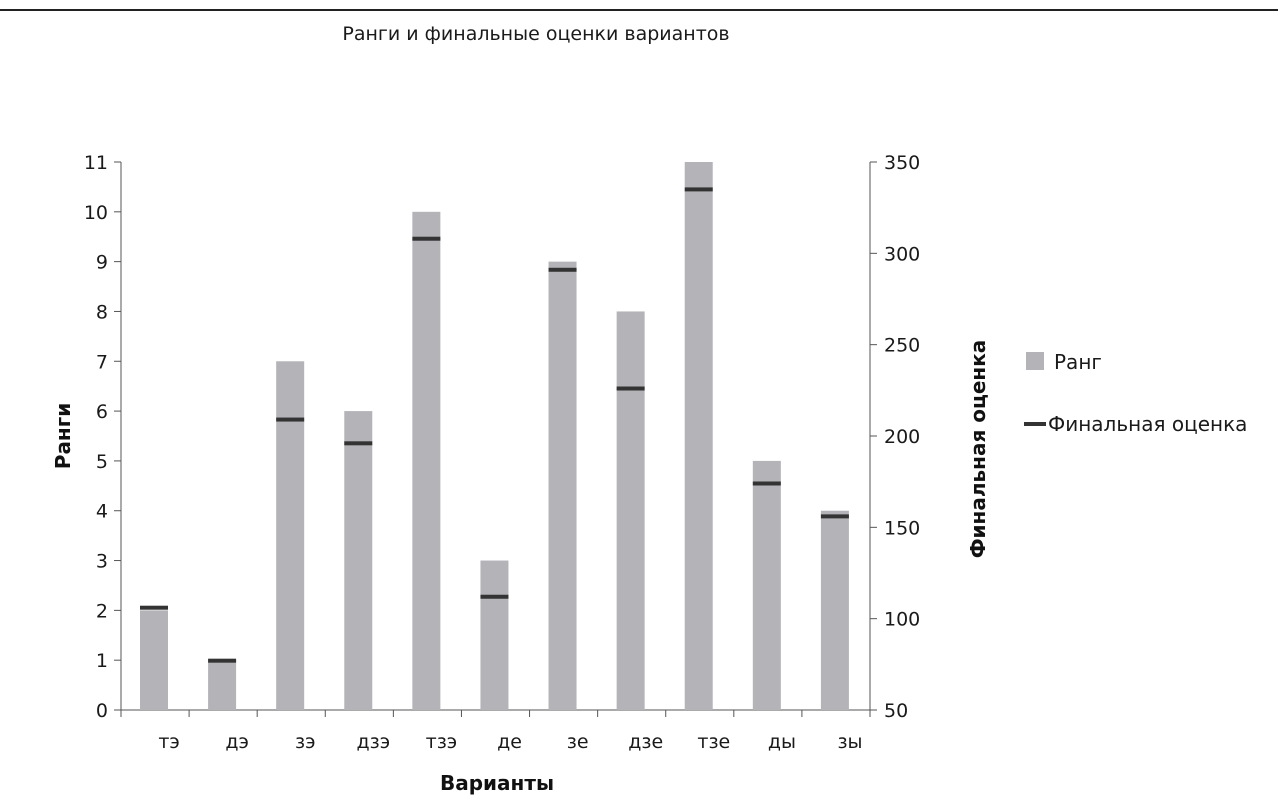 Image resolution: width=1278 pixels, height=803 pixels. Describe the element at coordinates (96, 213) in the screenshot. I see `left-tick-label: 10` at that location.